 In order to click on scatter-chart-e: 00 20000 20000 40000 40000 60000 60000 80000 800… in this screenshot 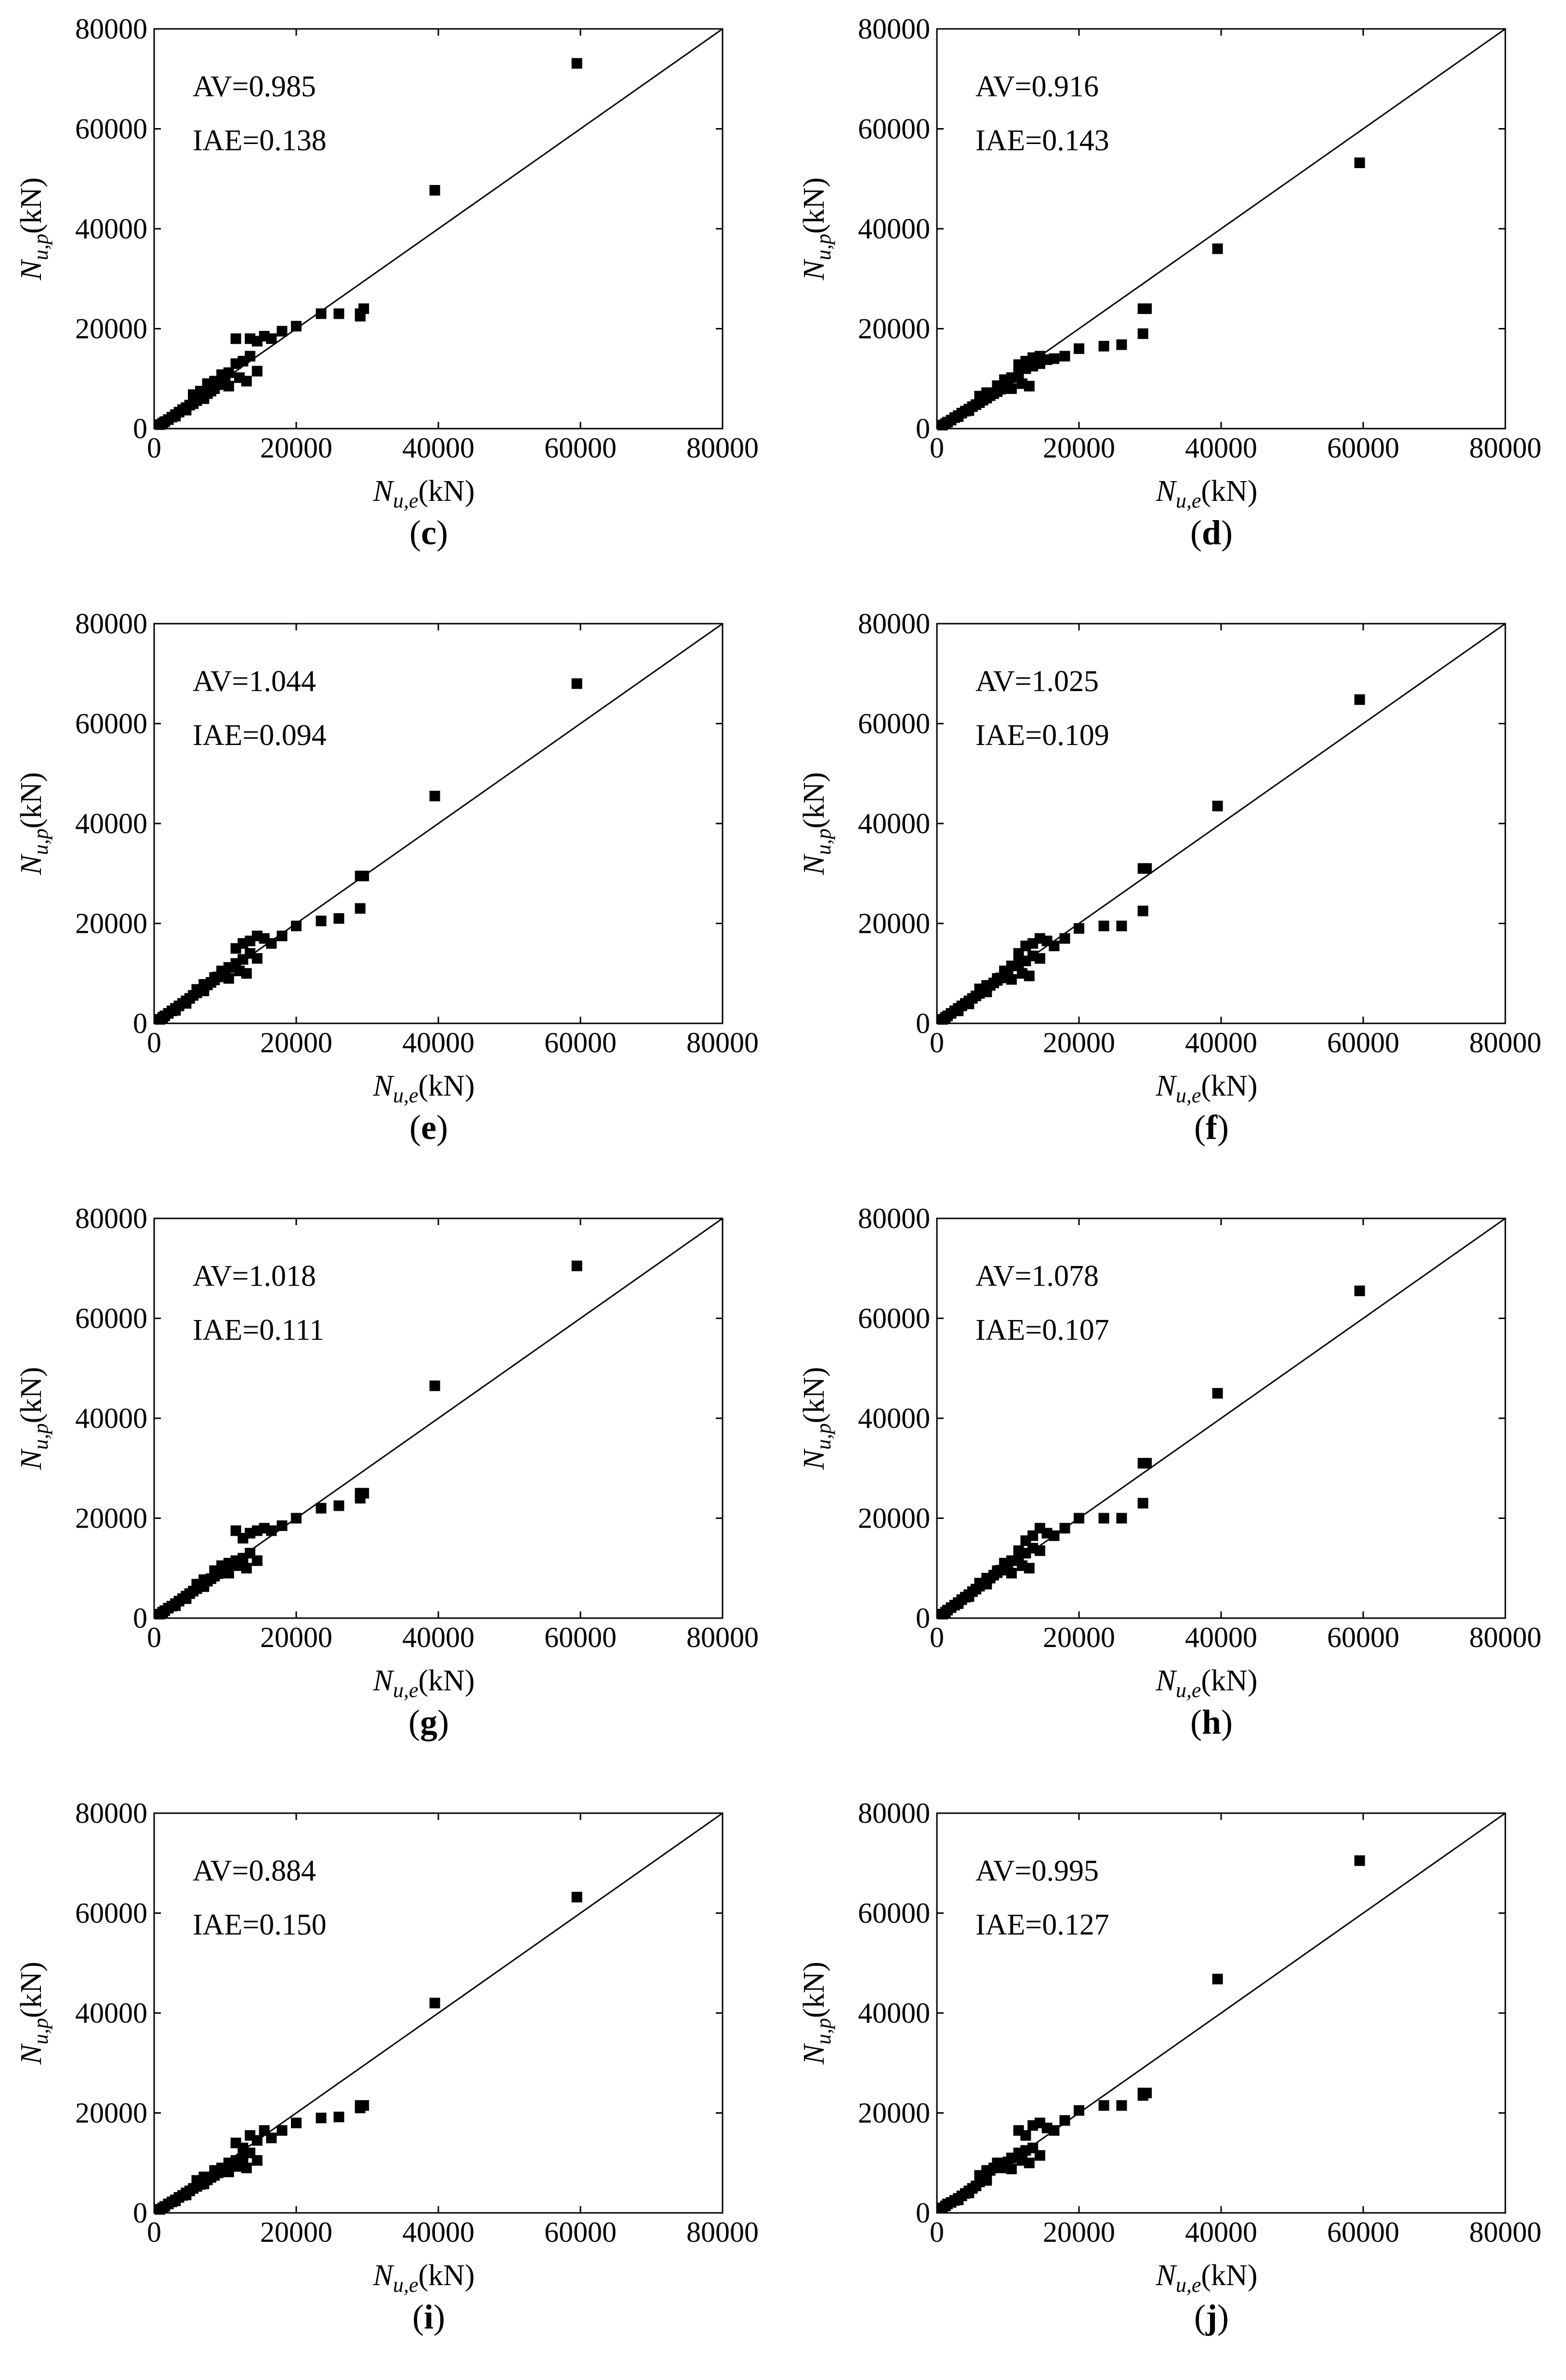, I will do `click(387, 878)`.